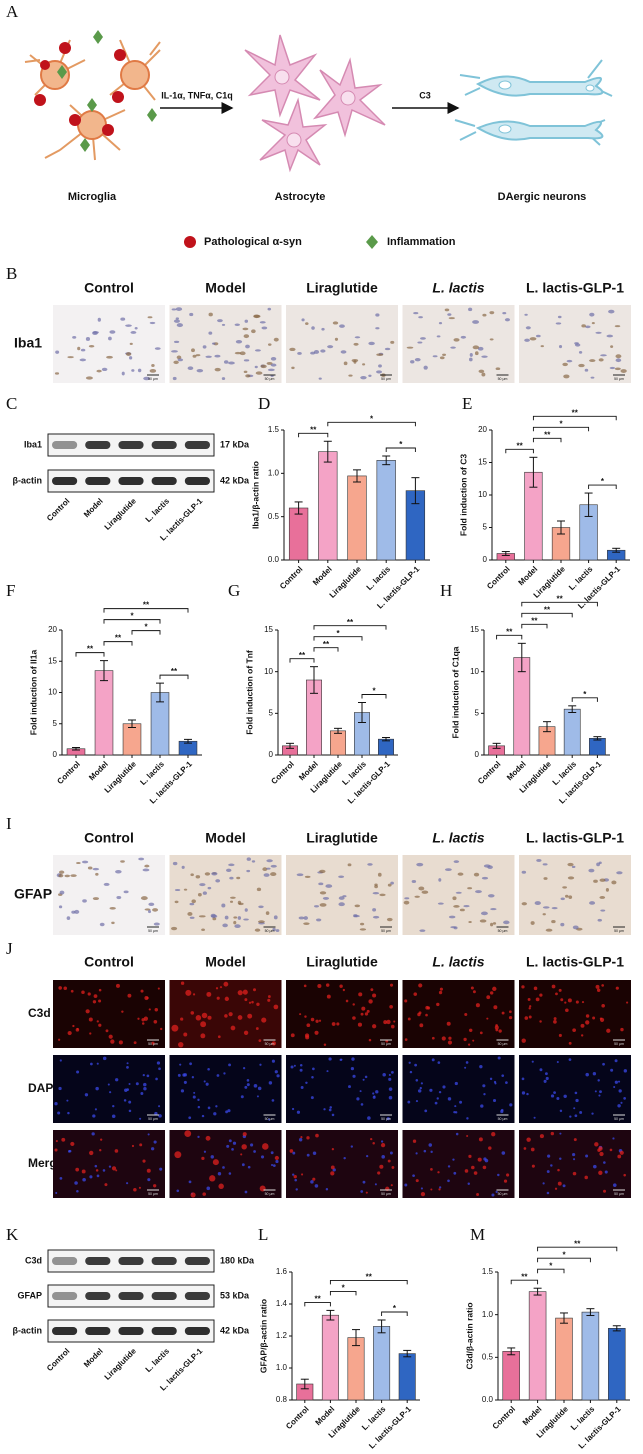  Describe the element at coordinates (346, 582) in the screenshot. I see `x-tick-label: Liraglutide` at that location.